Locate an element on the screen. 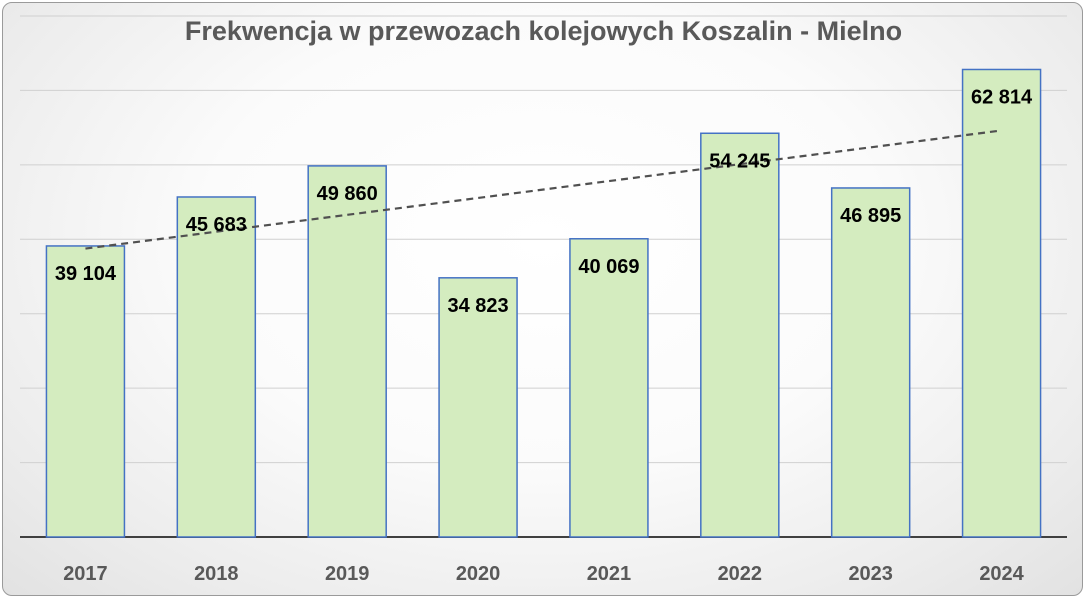 This screenshot has width=1087, height=600. data-label: 39 104 is located at coordinates (86, 274).